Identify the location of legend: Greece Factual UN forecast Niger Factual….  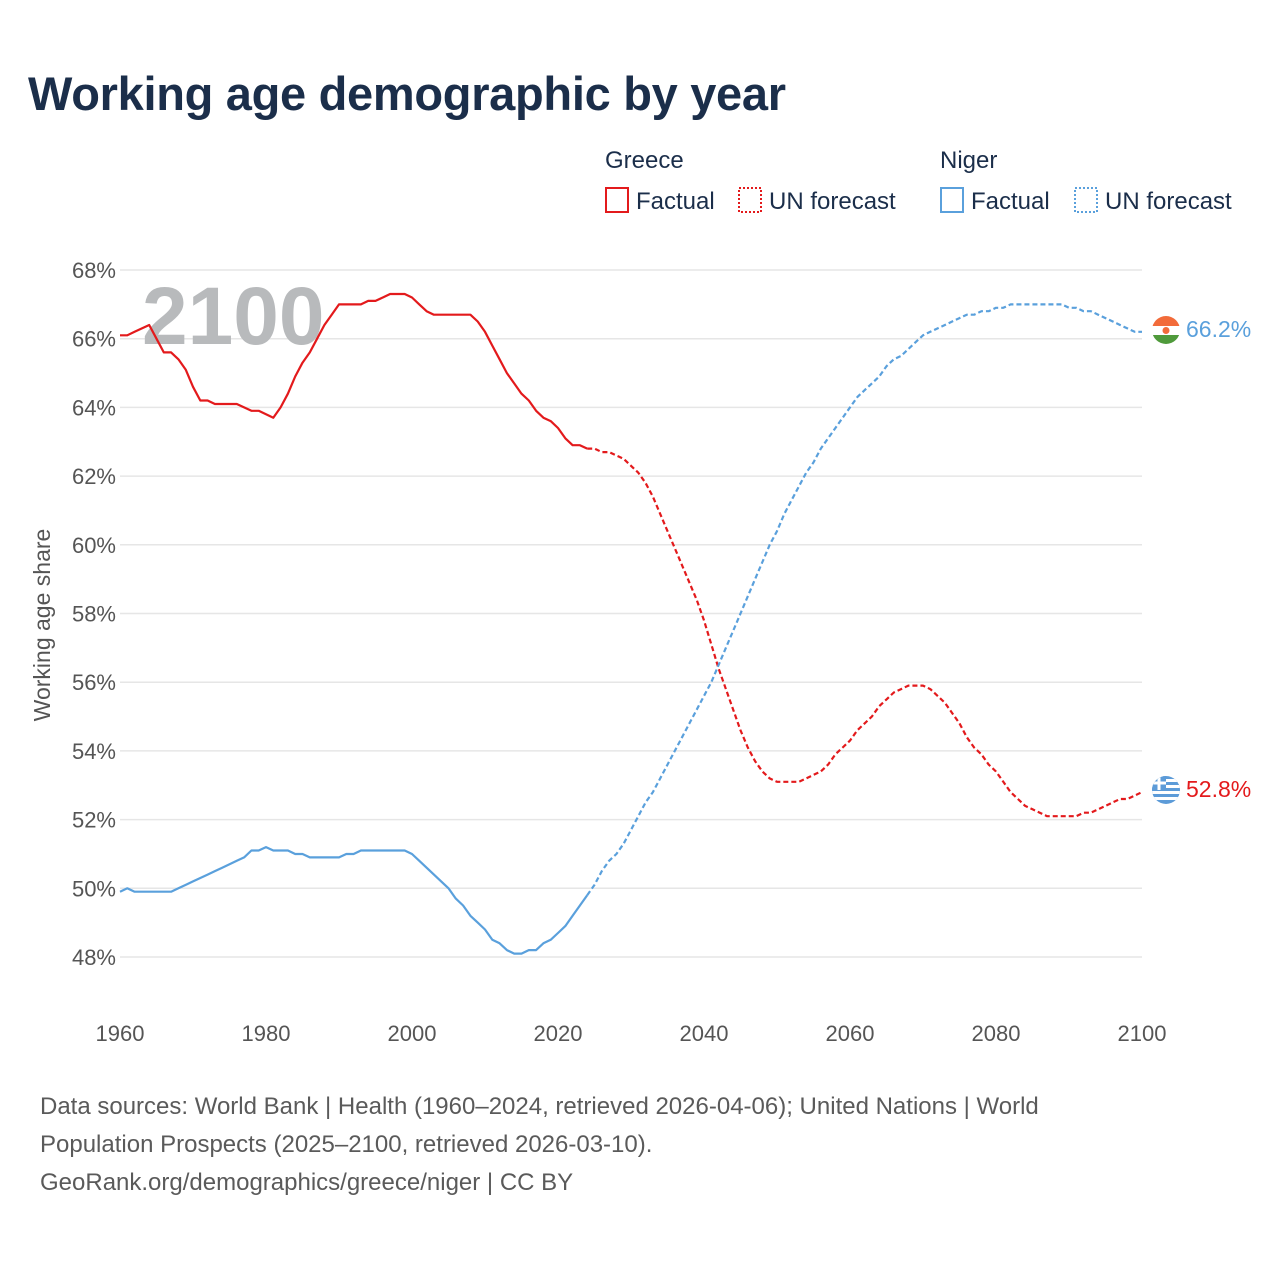
(918, 181).